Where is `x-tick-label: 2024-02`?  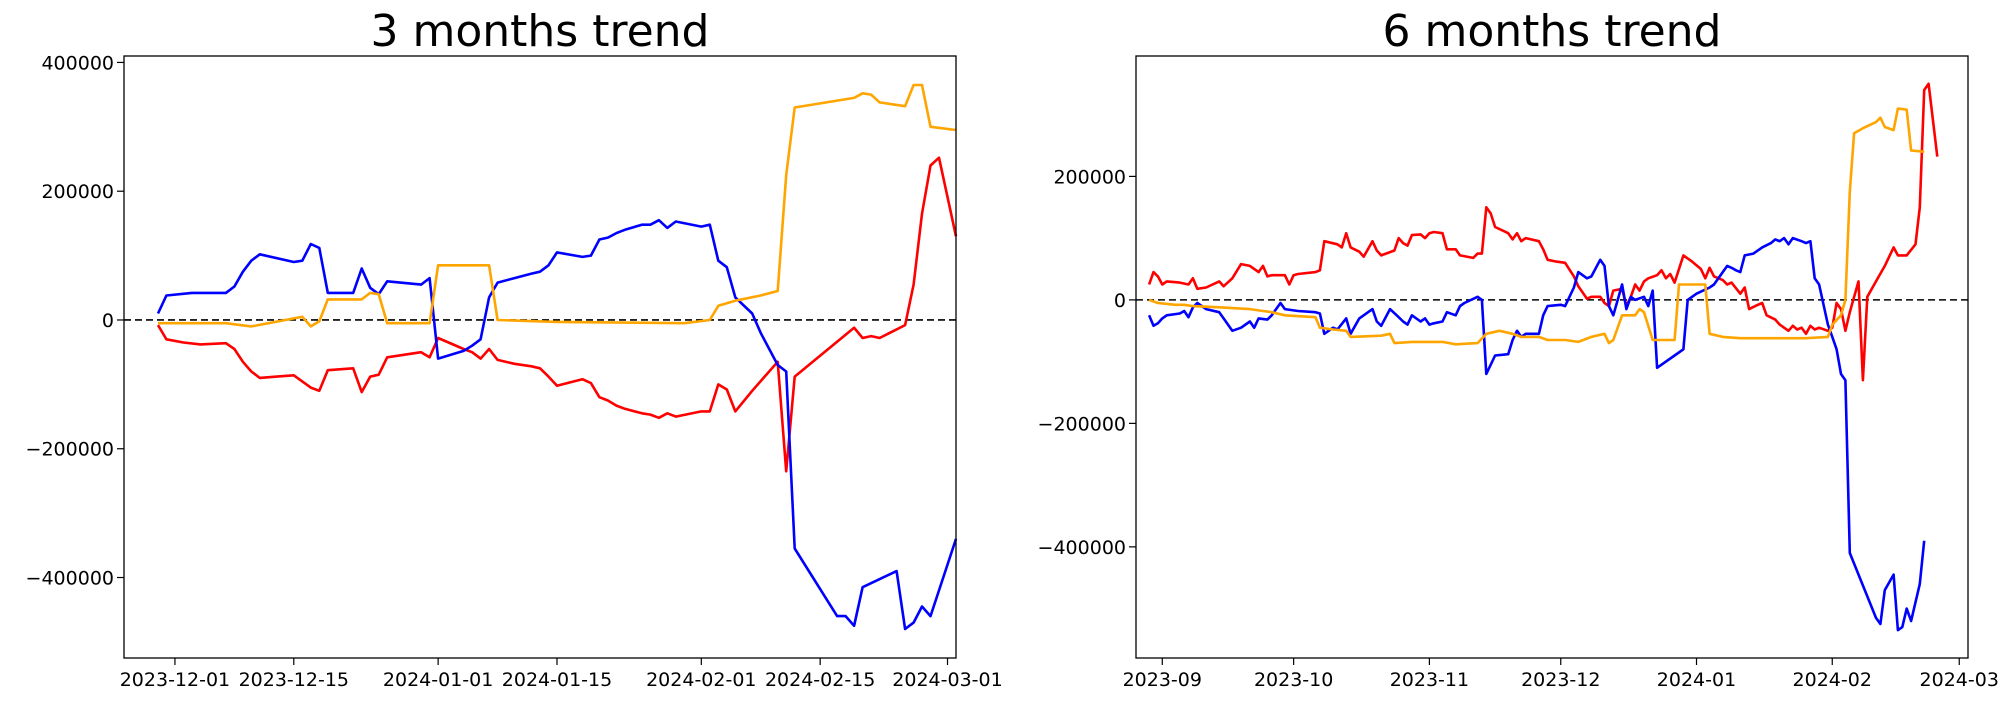
x-tick-label: 2024-02 is located at coordinates (1832, 680).